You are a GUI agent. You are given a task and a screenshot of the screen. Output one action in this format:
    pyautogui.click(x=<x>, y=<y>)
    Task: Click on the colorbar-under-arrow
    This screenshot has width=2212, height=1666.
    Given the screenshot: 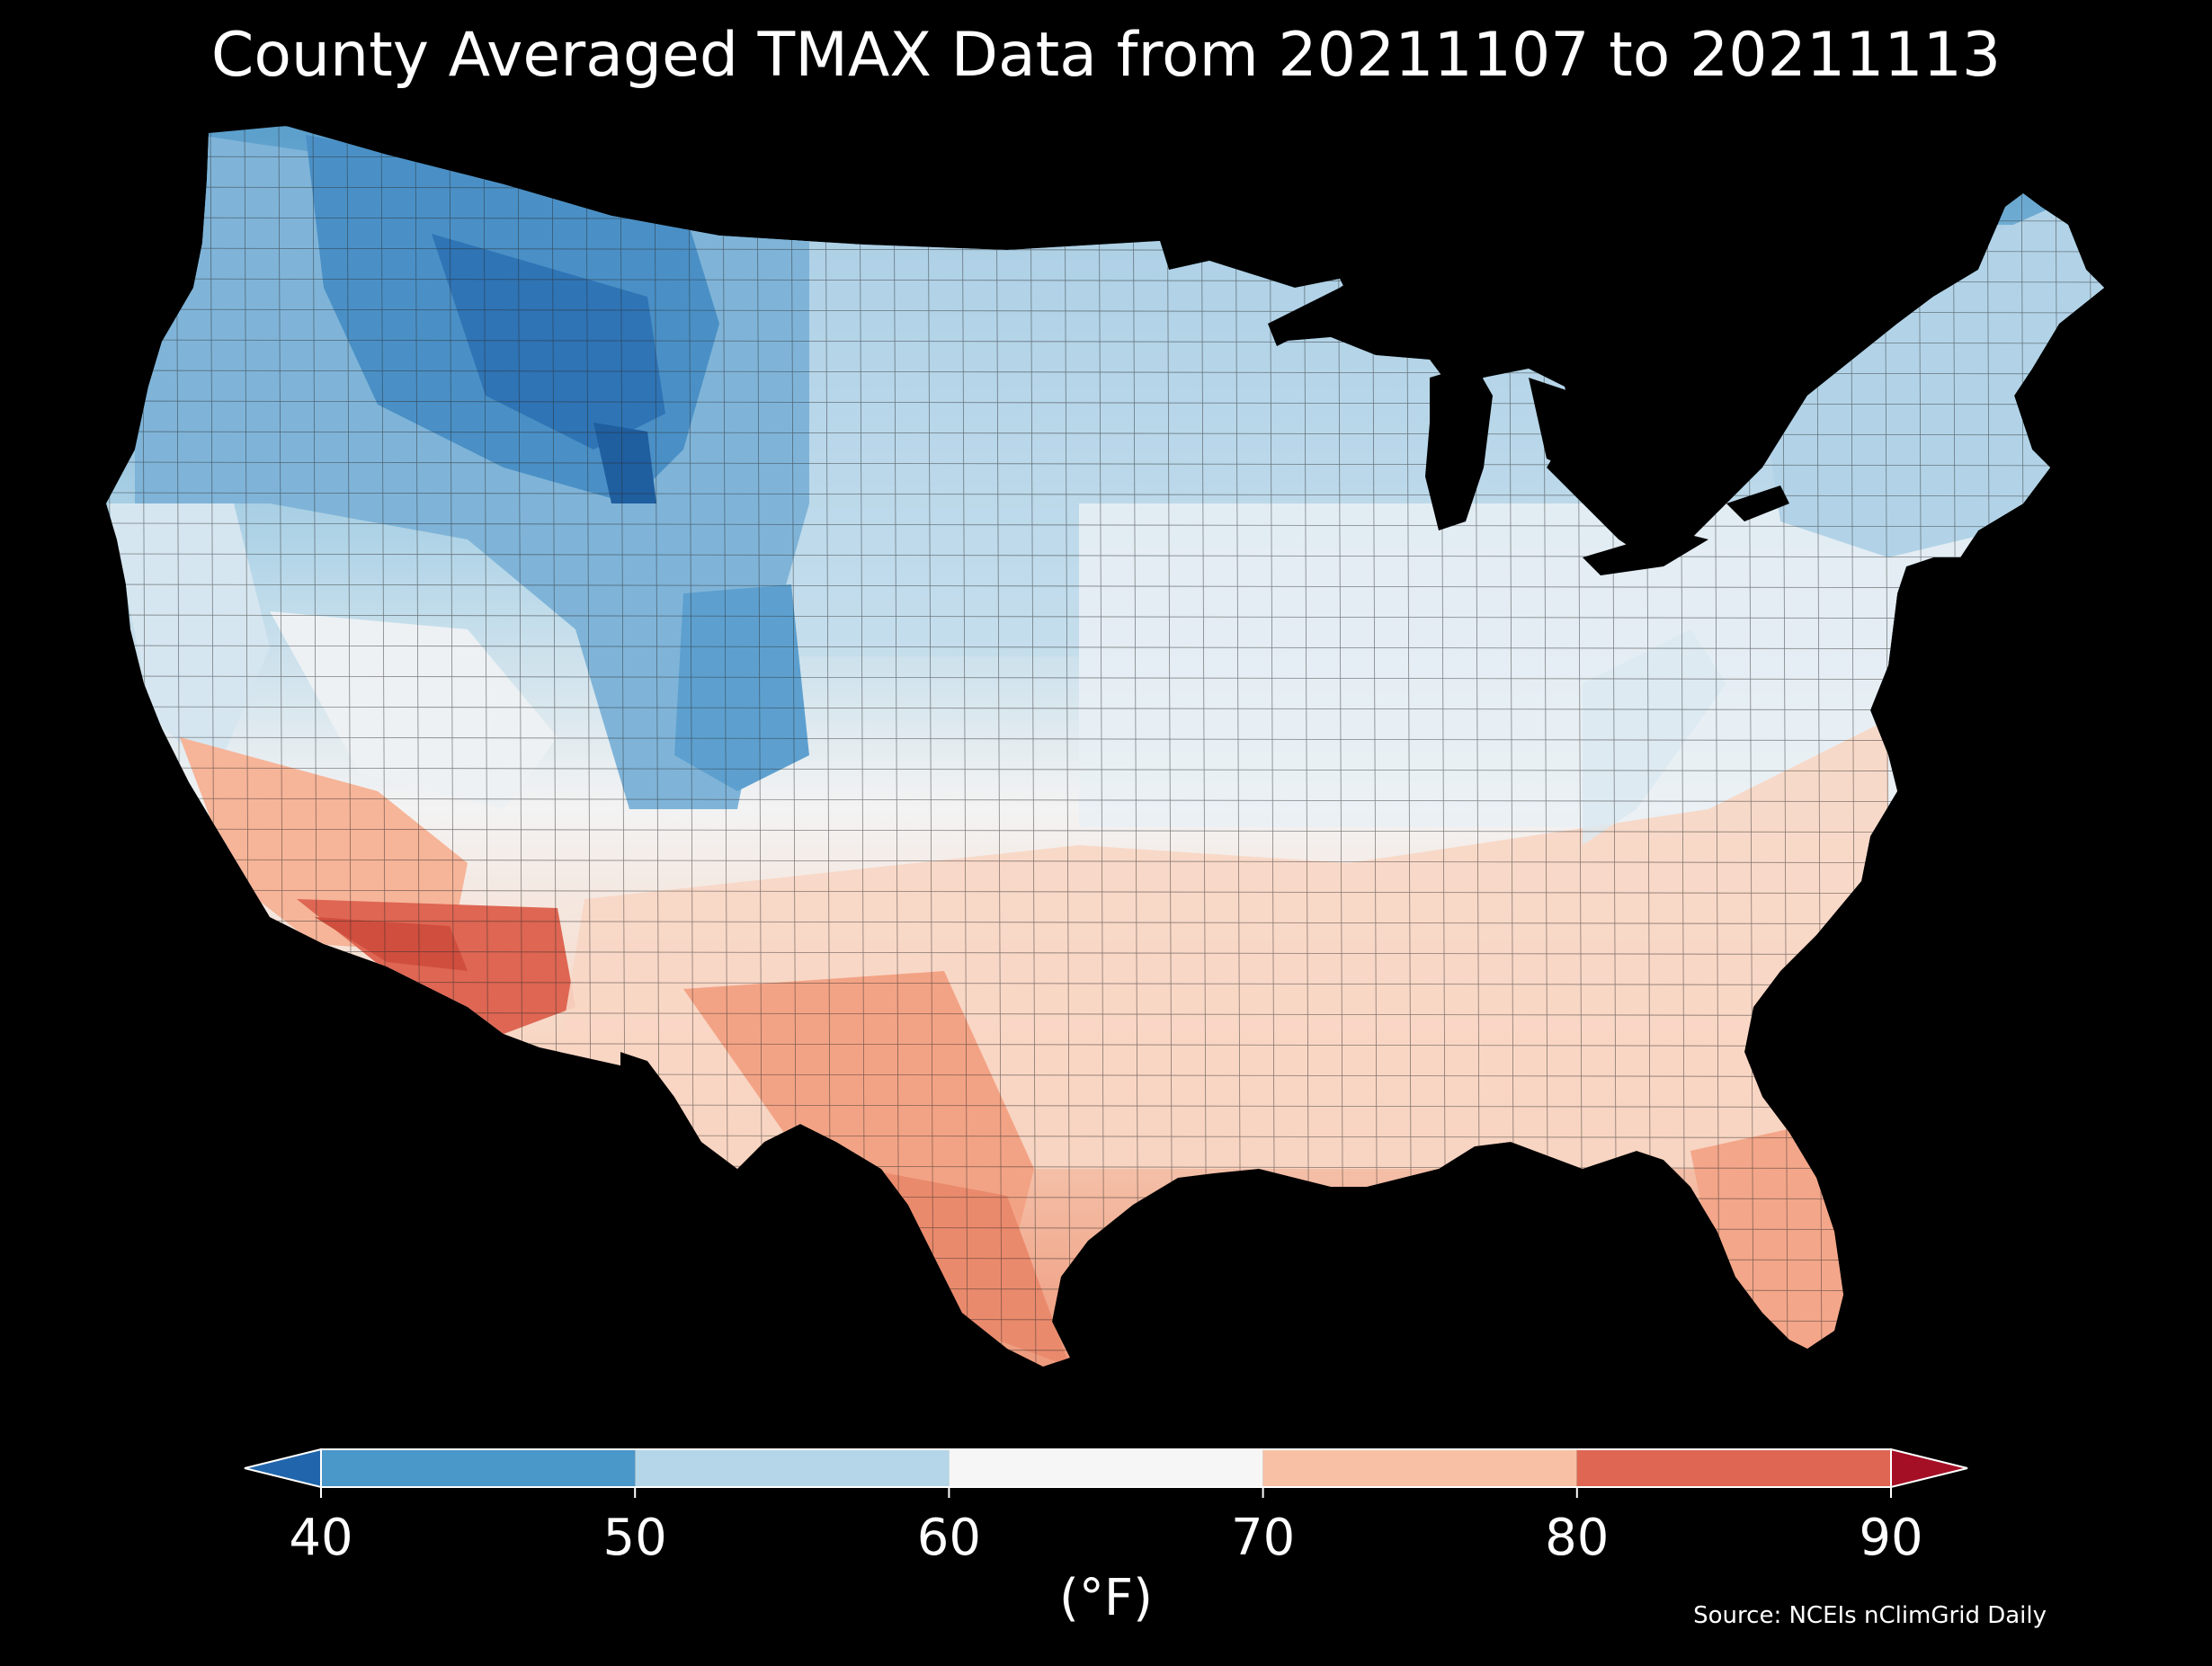 What is the action you would take?
    pyautogui.click(x=283, y=1468)
    